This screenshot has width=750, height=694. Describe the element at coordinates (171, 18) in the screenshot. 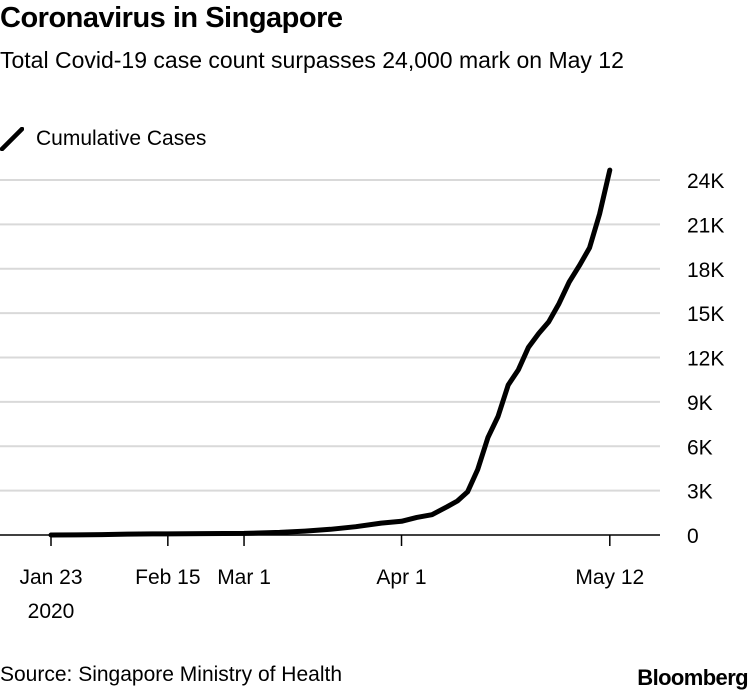

I see `chart-title: Coronavirus in Singapore` at that location.